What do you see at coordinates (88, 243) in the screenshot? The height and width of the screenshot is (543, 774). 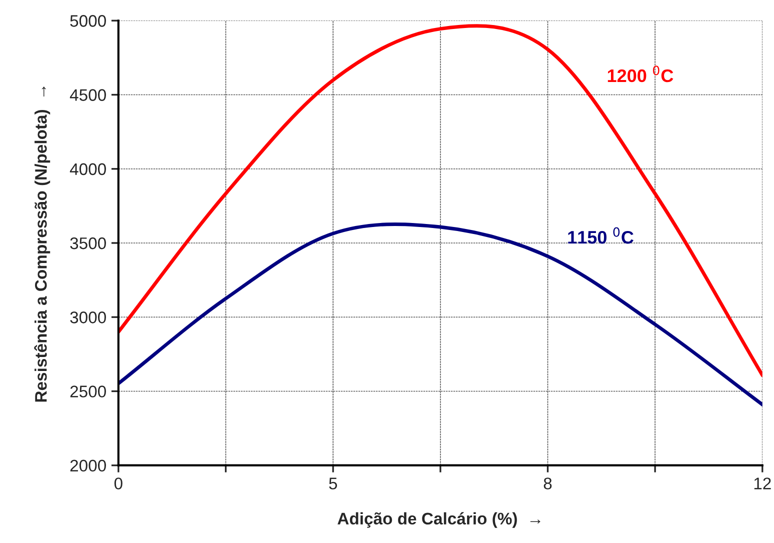 I see `y-tick-label: 3500` at bounding box center [88, 243].